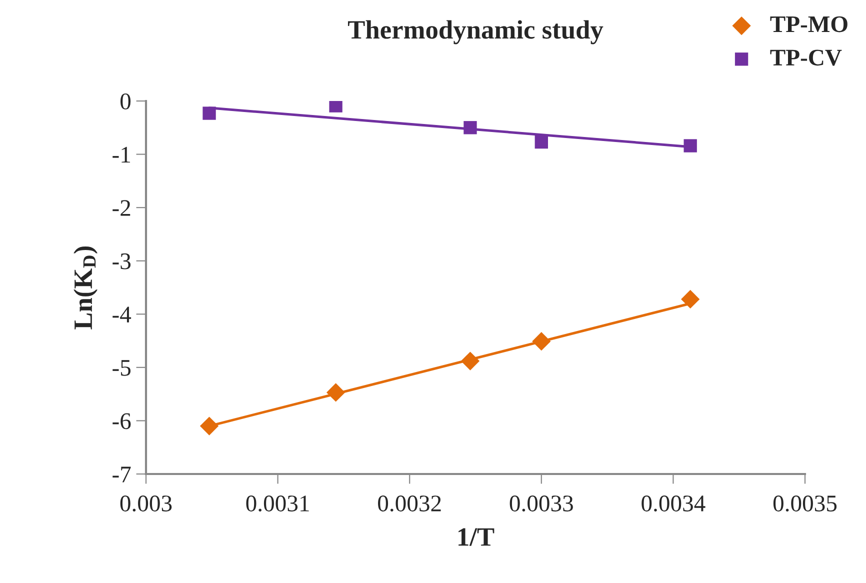 Image resolution: width=866 pixels, height=583 pixels. I want to click on legend-label: TP-CV, so click(806, 58).